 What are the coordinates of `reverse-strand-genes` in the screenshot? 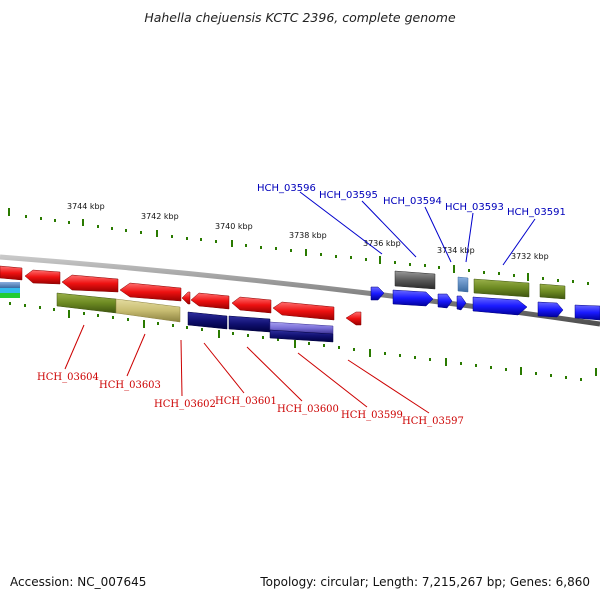 It's located at (181, 295).